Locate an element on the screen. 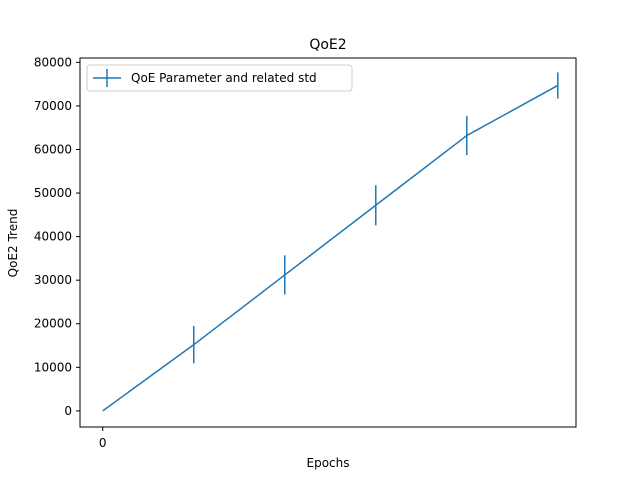 The width and height of the screenshot is (640, 480). y-tick-label: 70000 is located at coordinates (53, 106).